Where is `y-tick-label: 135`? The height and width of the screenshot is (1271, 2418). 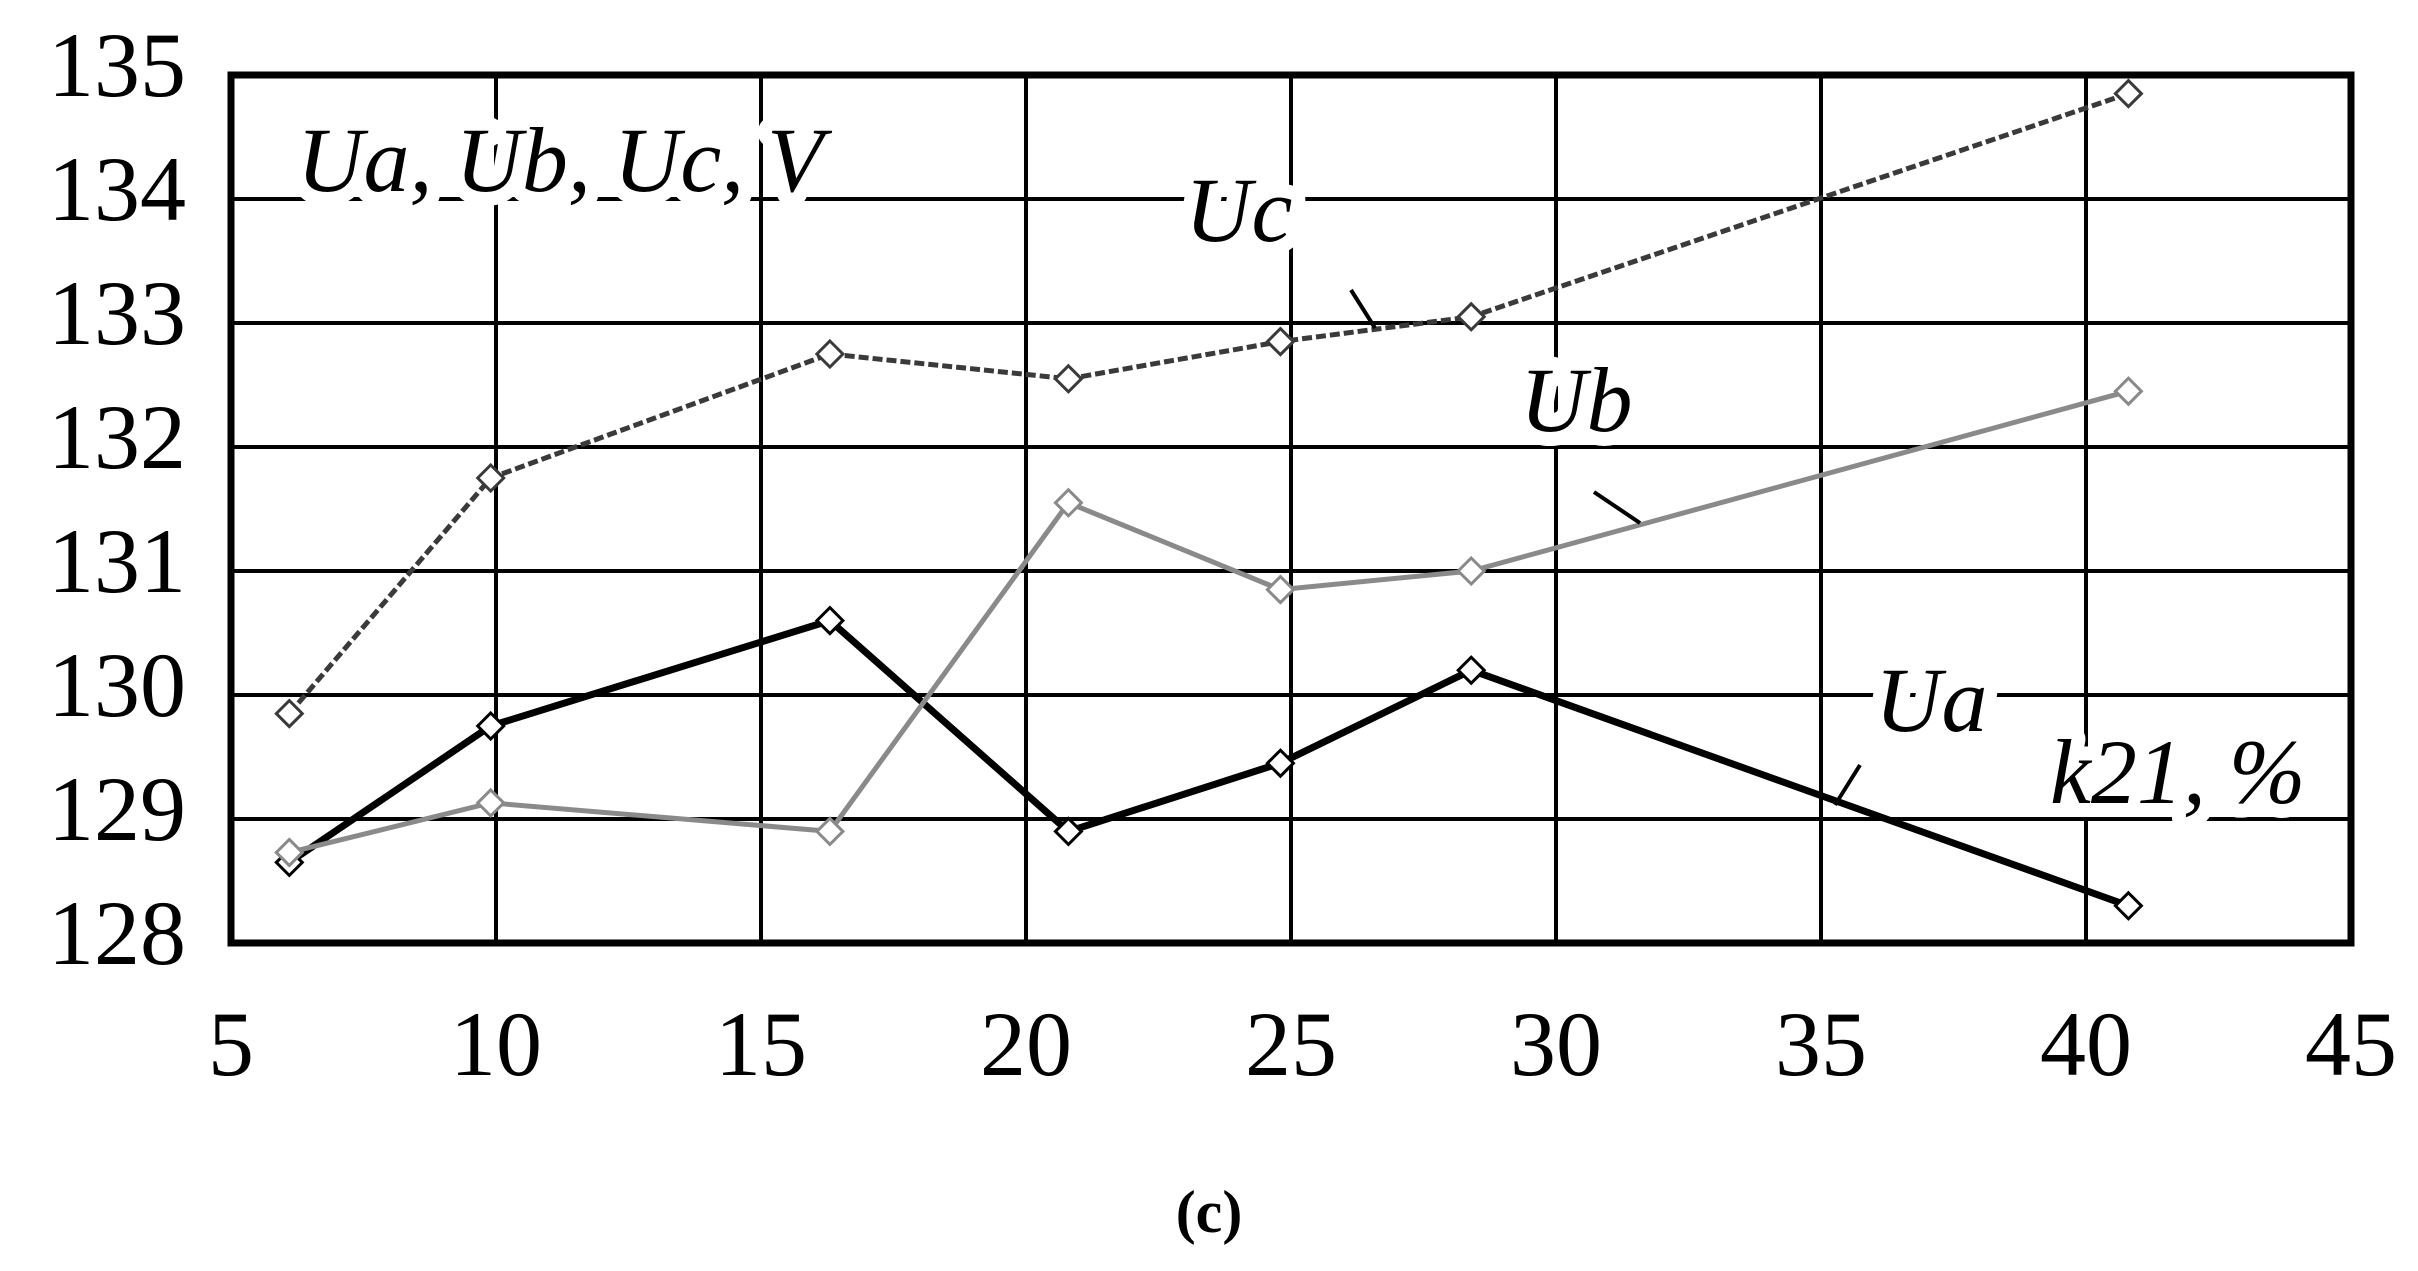
y-tick-label: 135 is located at coordinates (117, 65).